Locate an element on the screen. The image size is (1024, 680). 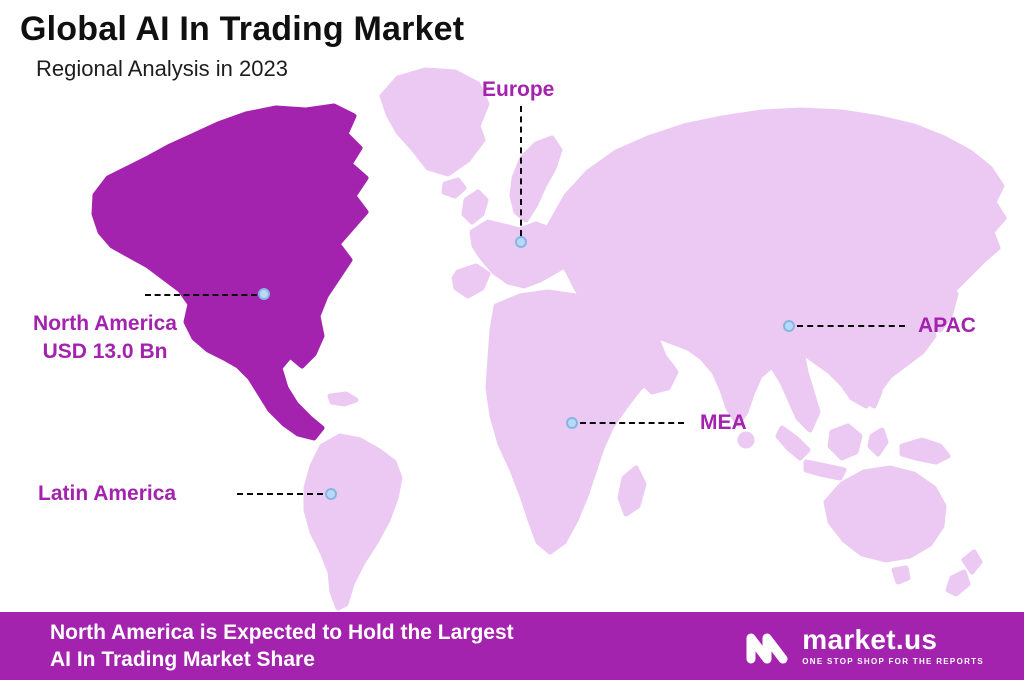
greenland-region is located at coordinates (434, 122).